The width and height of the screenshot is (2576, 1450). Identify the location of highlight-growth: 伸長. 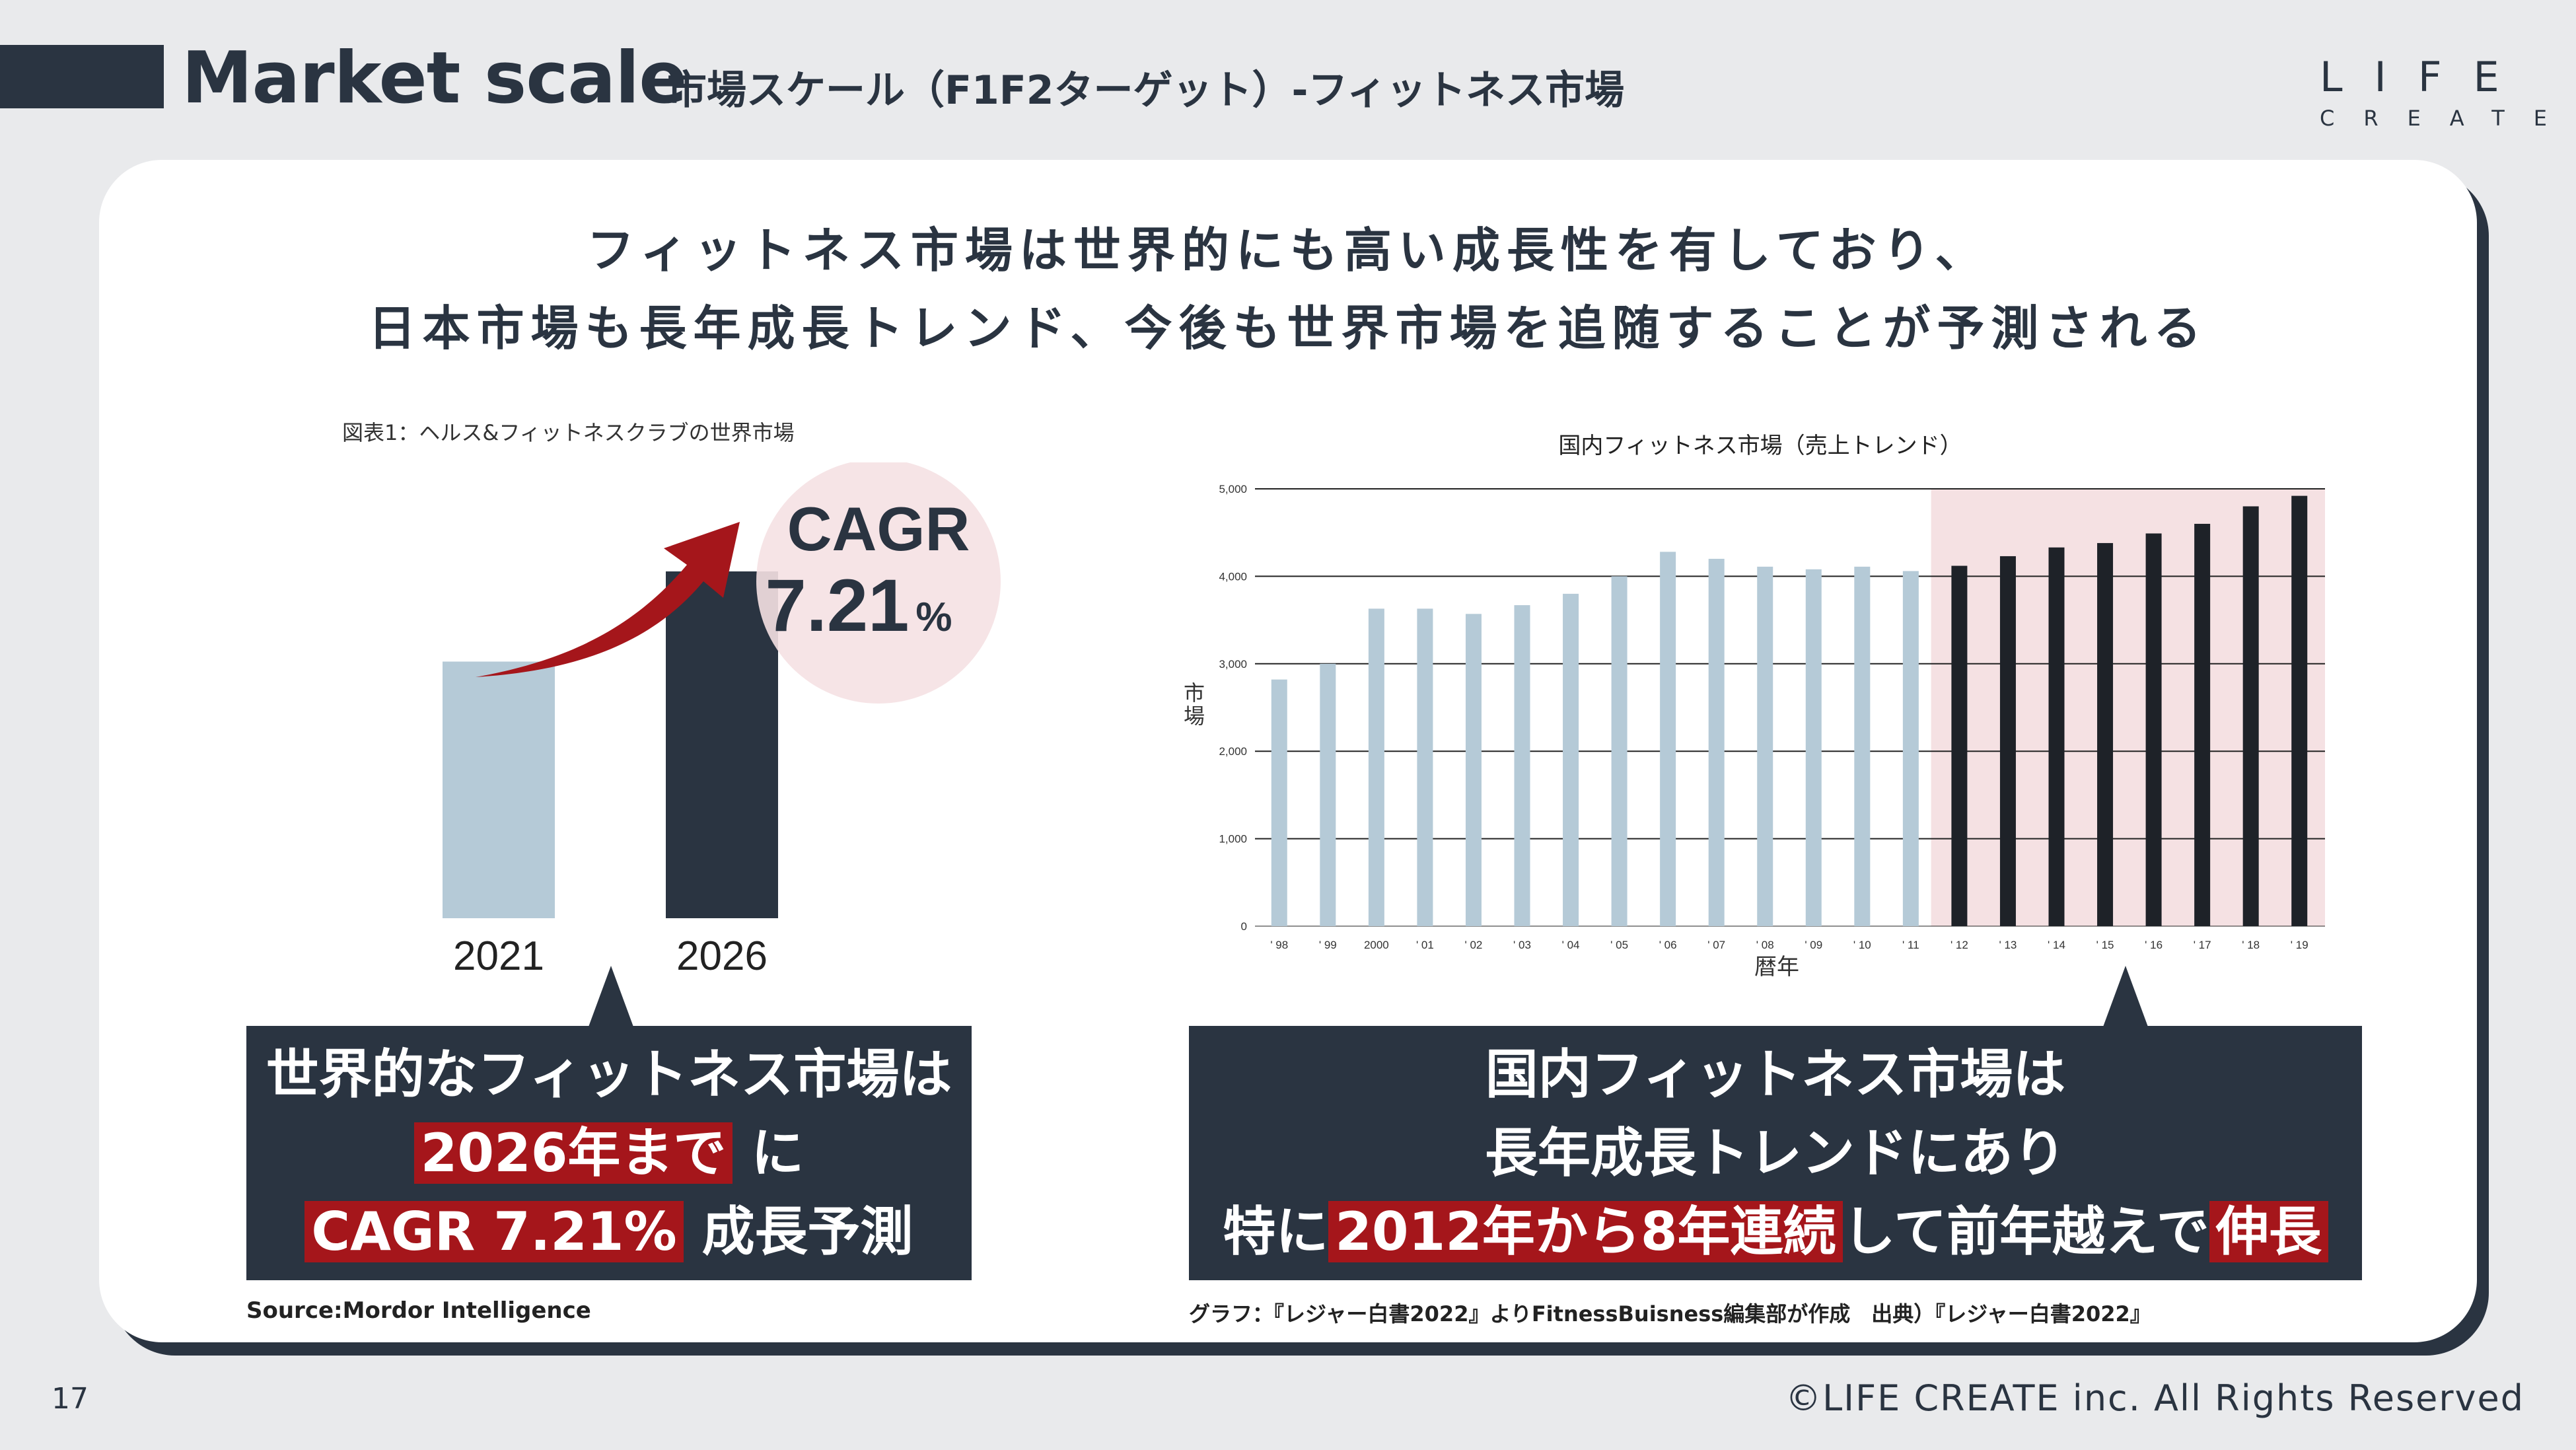
(2268, 1231).